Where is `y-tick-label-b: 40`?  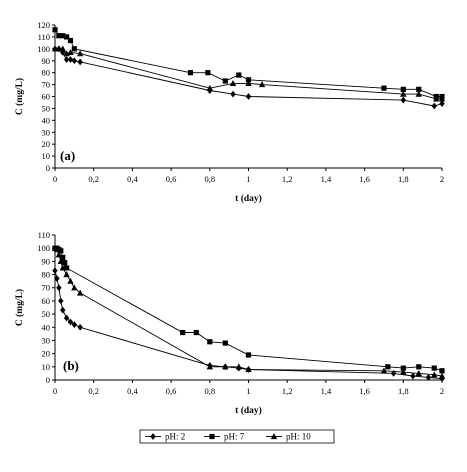 y-tick-label-b: 40 is located at coordinates (46, 327).